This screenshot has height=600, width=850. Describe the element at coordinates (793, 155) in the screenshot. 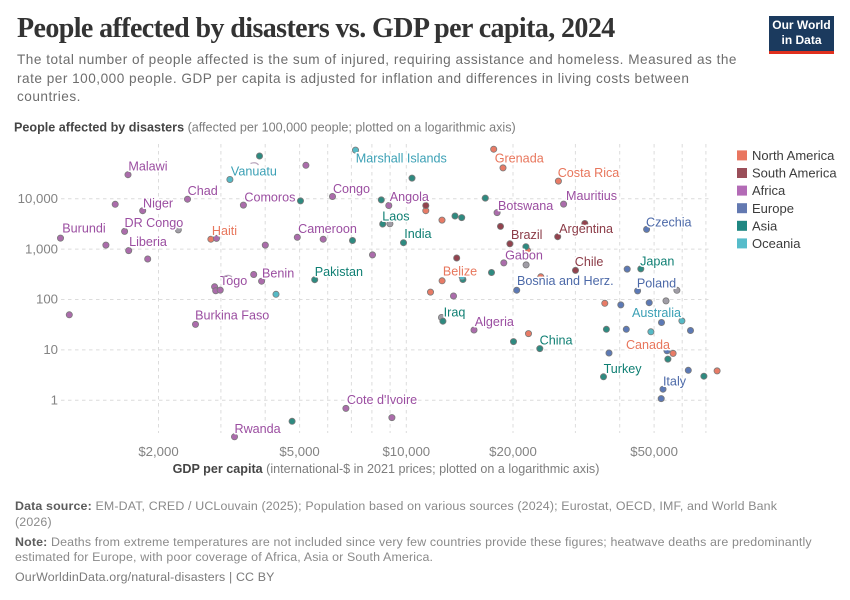

I see `svg-text: North America` at that location.